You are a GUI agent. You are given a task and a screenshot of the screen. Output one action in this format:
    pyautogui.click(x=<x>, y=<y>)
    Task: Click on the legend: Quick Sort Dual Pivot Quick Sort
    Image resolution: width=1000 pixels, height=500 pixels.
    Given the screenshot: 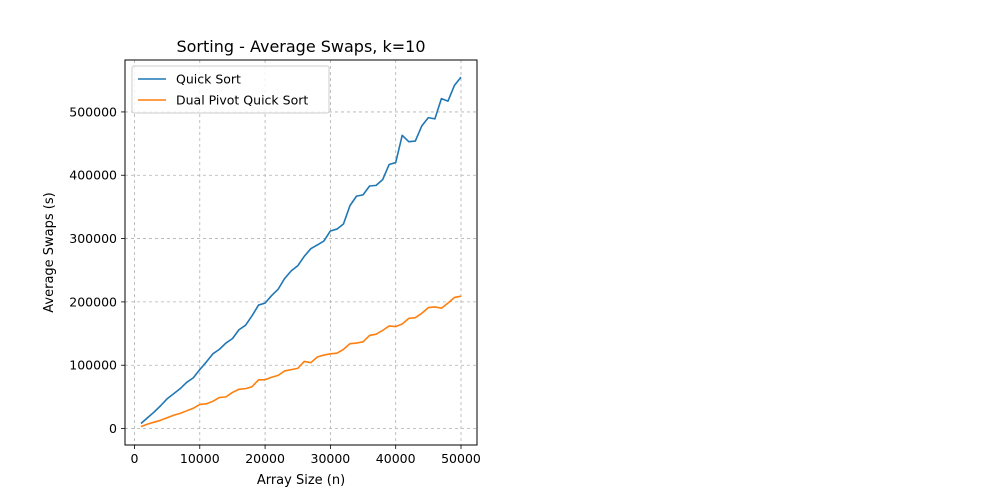 What is the action you would take?
    pyautogui.click(x=230, y=89)
    